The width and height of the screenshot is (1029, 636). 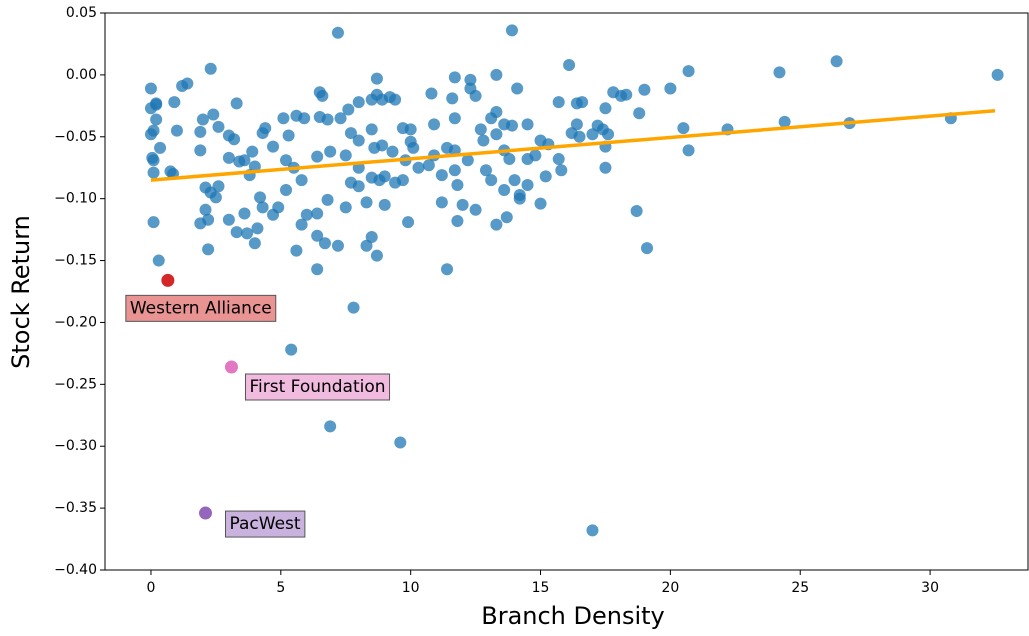 I want to click on x-tick-label: 15, so click(x=541, y=588).